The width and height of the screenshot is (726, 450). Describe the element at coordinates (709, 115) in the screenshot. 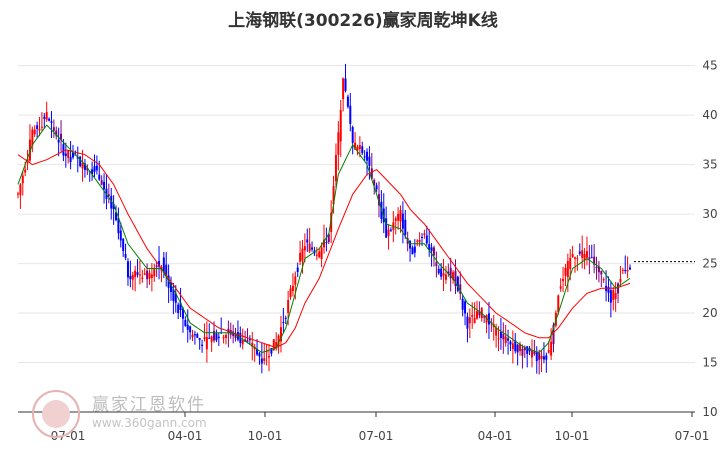

I see `y-tick-label: 40` at that location.